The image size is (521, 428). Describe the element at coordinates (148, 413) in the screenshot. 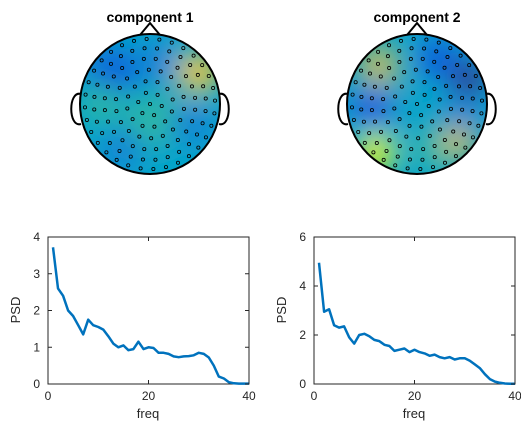

I see `x-axis-label: freq` at that location.